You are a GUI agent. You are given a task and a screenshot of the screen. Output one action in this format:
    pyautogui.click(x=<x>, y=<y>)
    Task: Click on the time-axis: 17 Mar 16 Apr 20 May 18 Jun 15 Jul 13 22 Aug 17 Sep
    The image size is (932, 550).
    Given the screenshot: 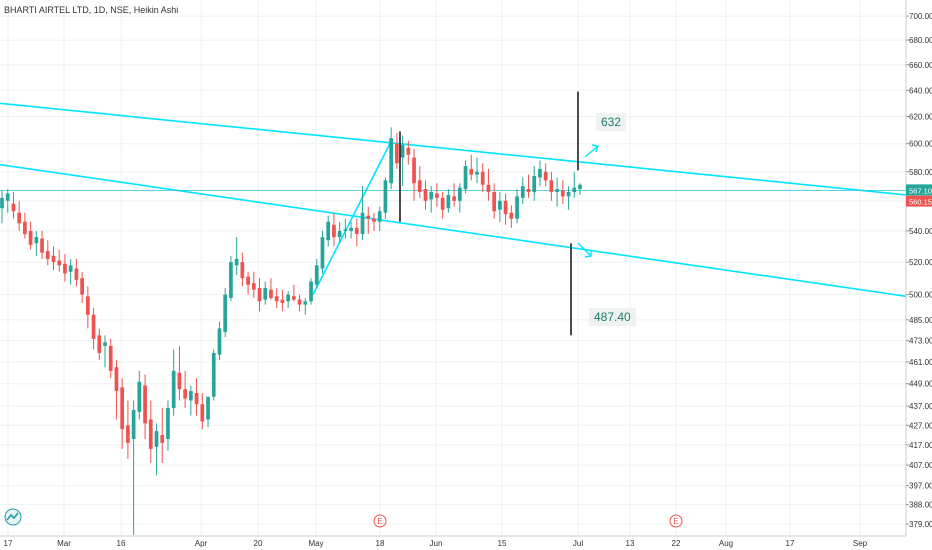 What is the action you would take?
    pyautogui.click(x=453, y=541)
    